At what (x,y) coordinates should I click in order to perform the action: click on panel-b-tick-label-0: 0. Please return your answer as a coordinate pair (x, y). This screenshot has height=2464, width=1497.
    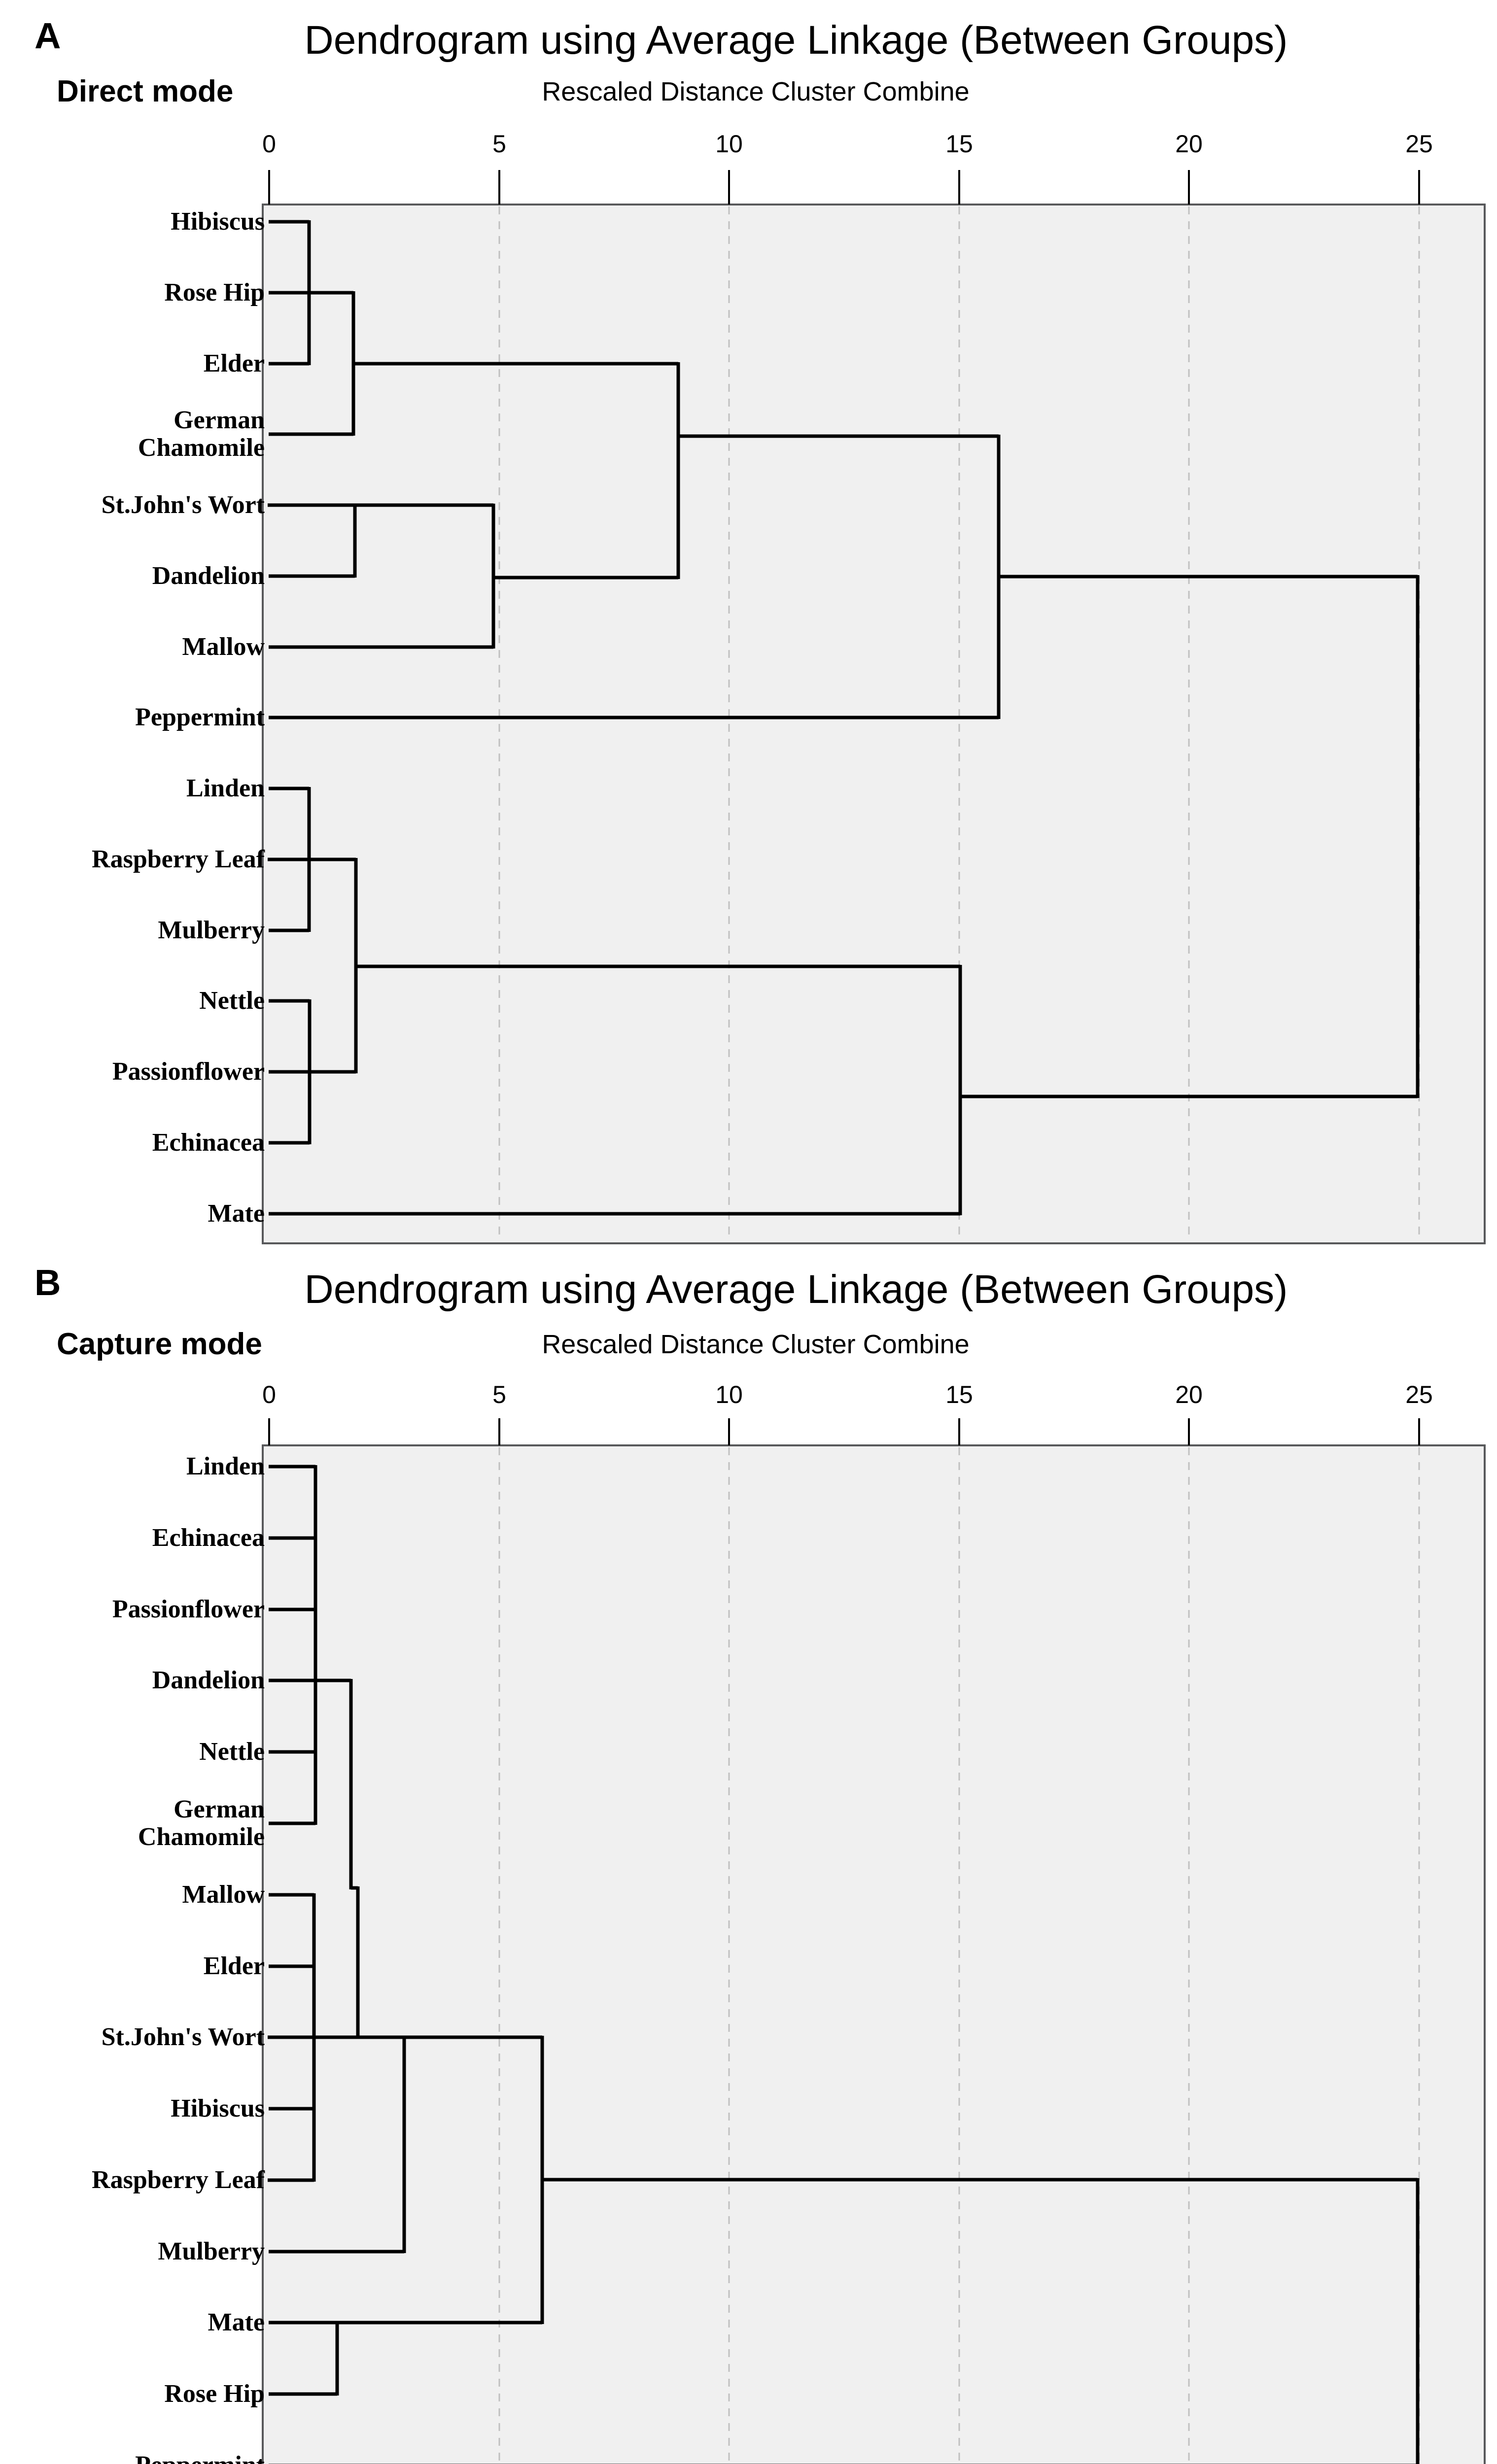
    Looking at the image, I should click on (269, 1394).